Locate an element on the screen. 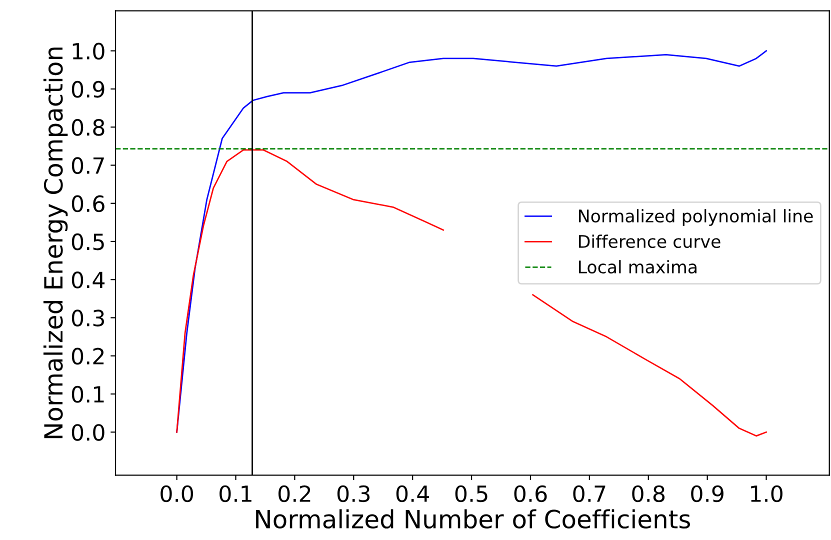 Image resolution: width=831 pixels, height=540 pixels. x-tick-label: 0.7 is located at coordinates (589, 493).